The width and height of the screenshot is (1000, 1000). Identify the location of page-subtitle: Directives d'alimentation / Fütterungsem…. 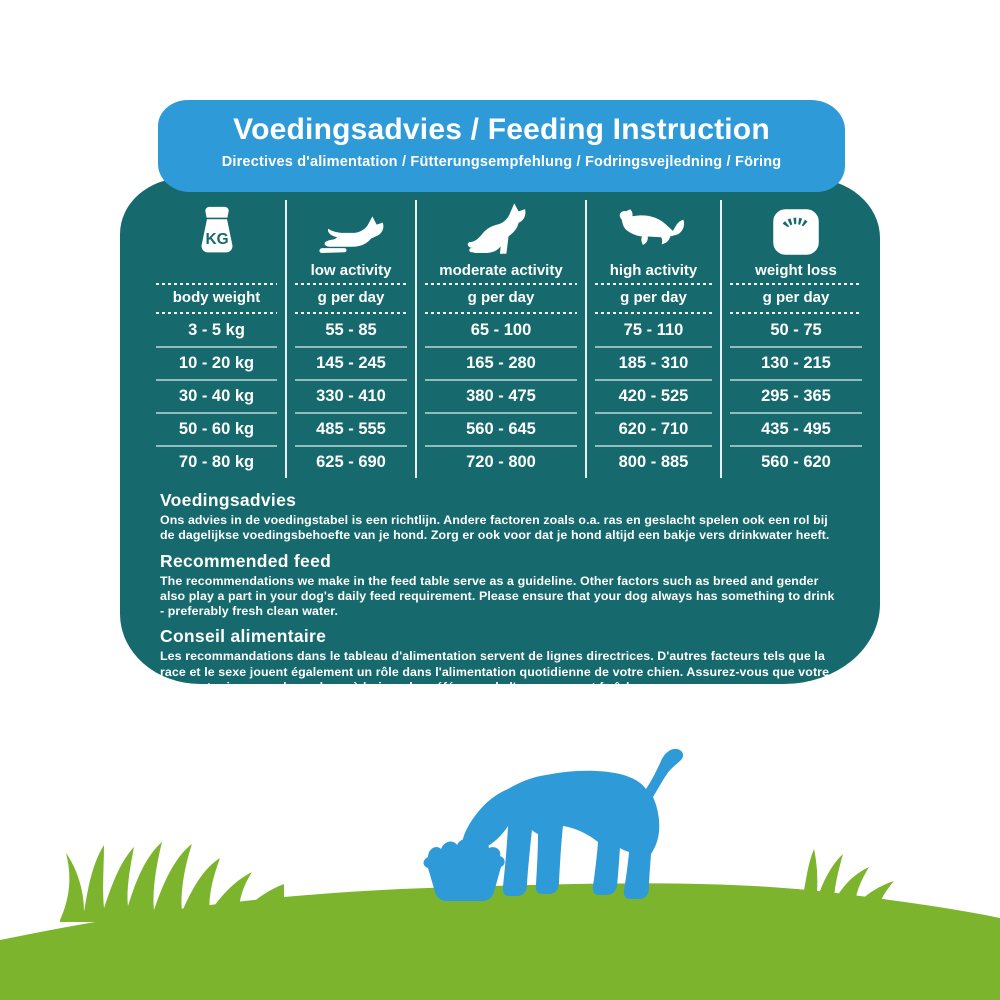
(501, 162).